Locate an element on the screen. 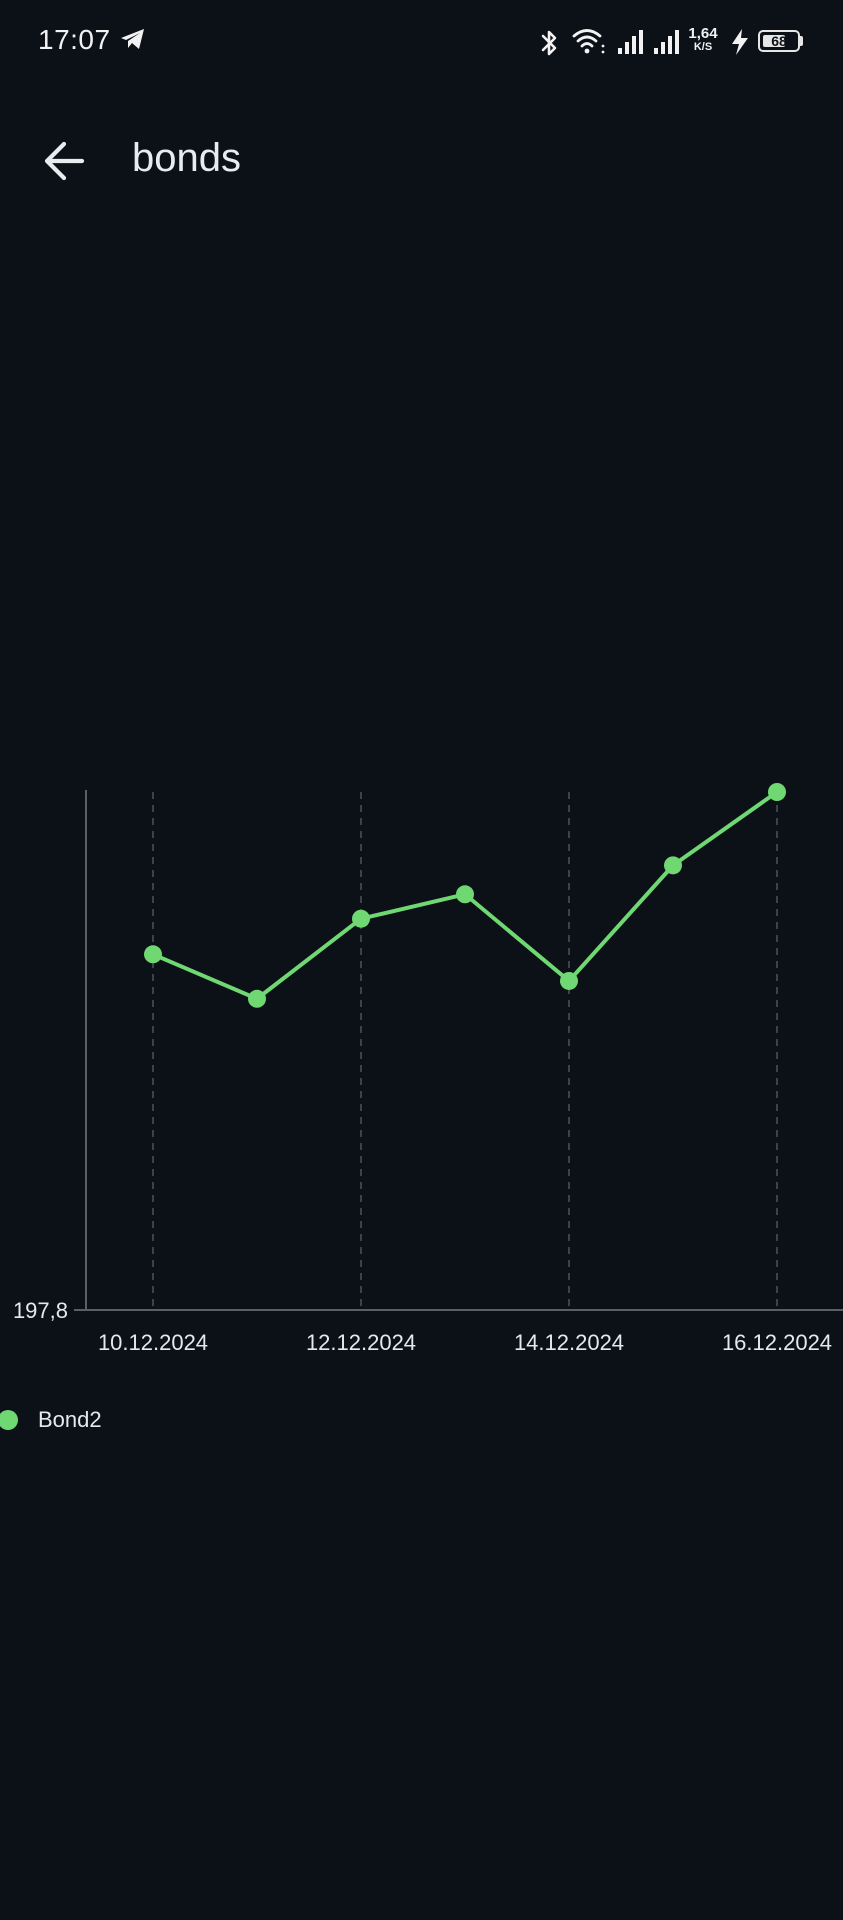  arrow-left-icon is located at coordinates (64, 161).